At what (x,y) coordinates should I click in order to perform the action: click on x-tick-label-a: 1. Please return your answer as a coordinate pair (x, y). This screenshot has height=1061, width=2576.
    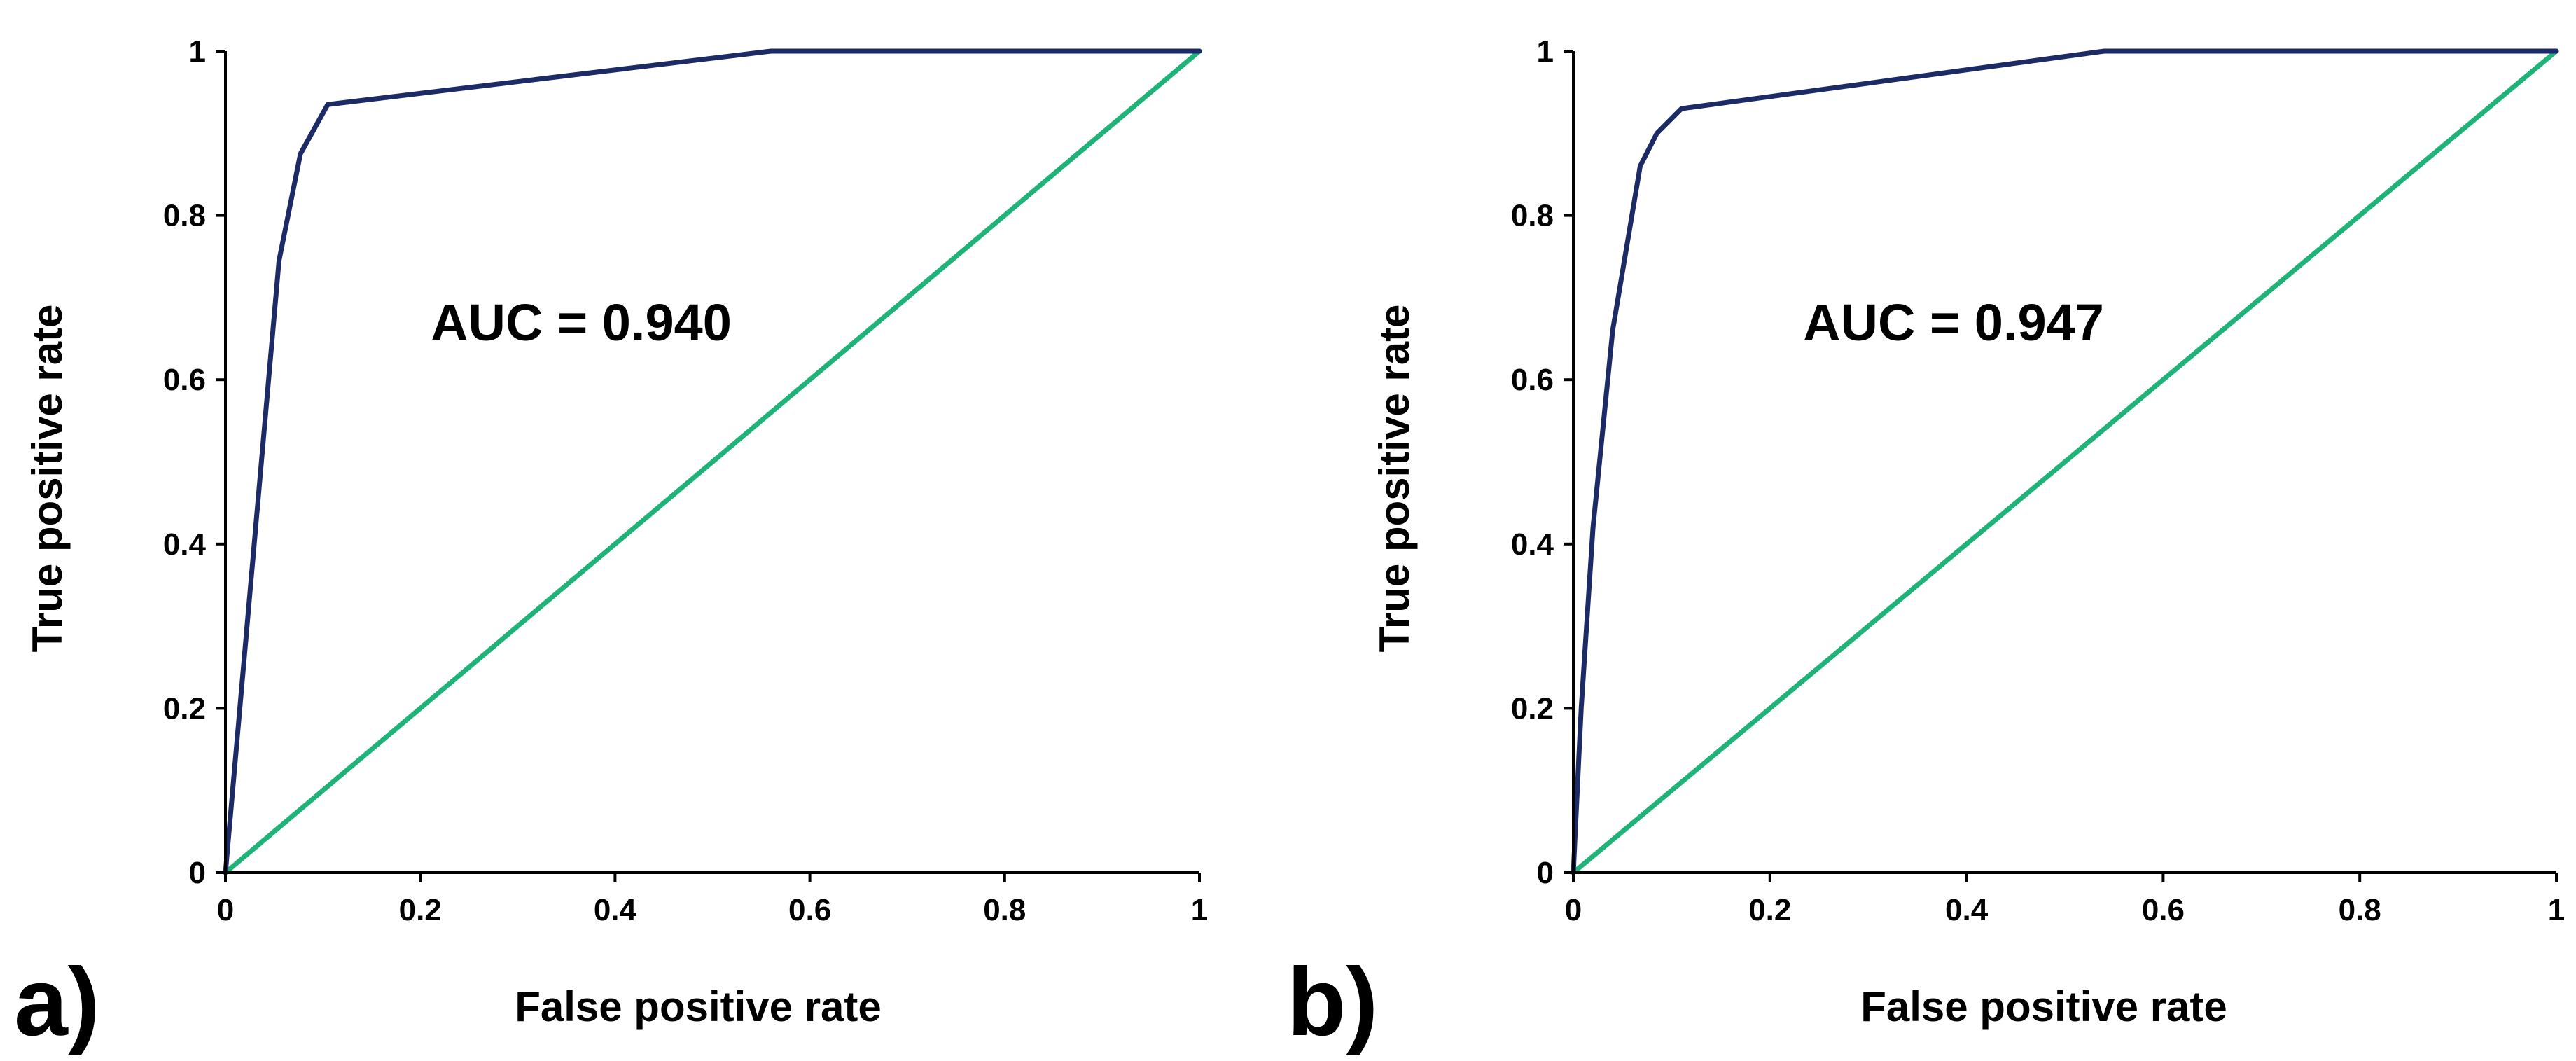
    Looking at the image, I should click on (1199, 910).